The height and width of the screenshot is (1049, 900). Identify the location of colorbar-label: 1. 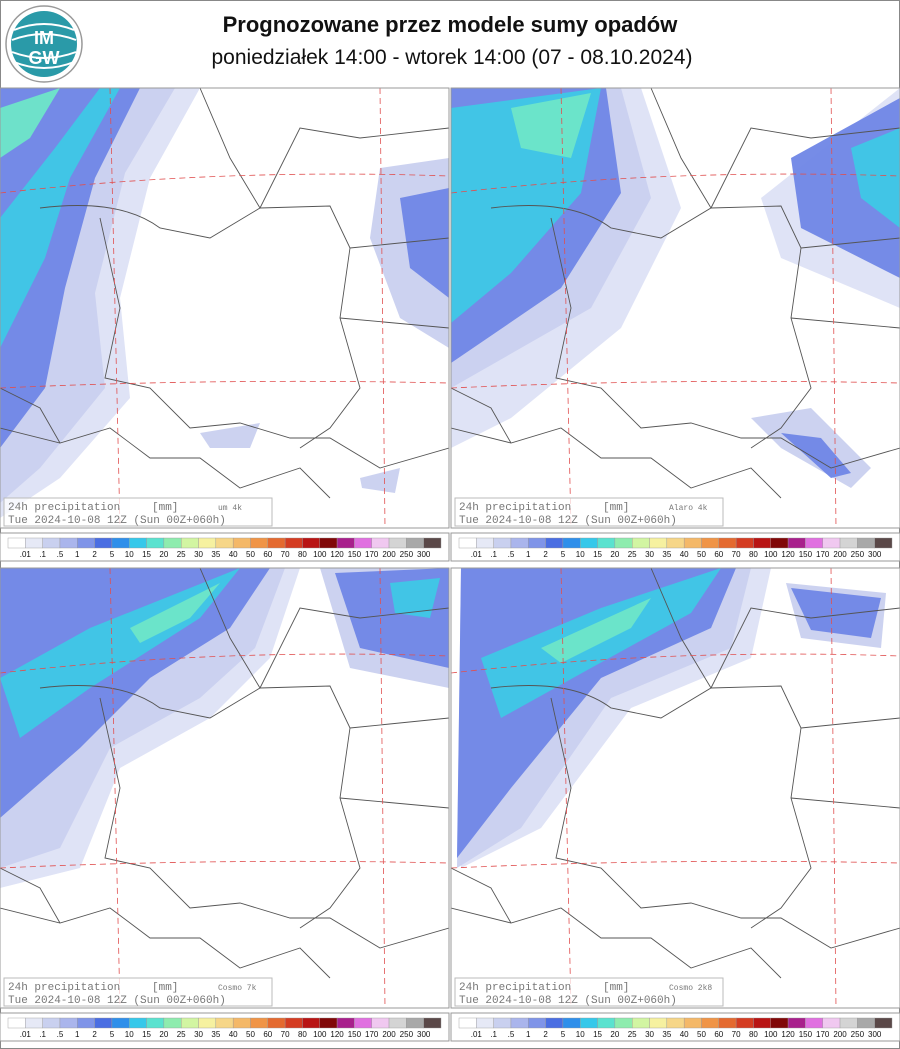
(77, 554).